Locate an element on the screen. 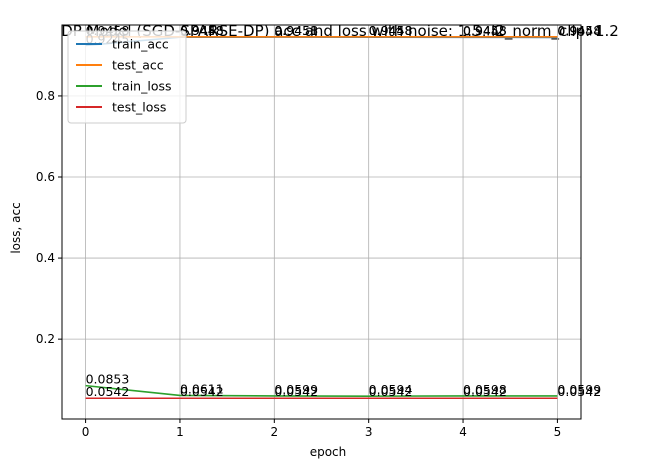  legend-label: test_acc is located at coordinates (138, 65).